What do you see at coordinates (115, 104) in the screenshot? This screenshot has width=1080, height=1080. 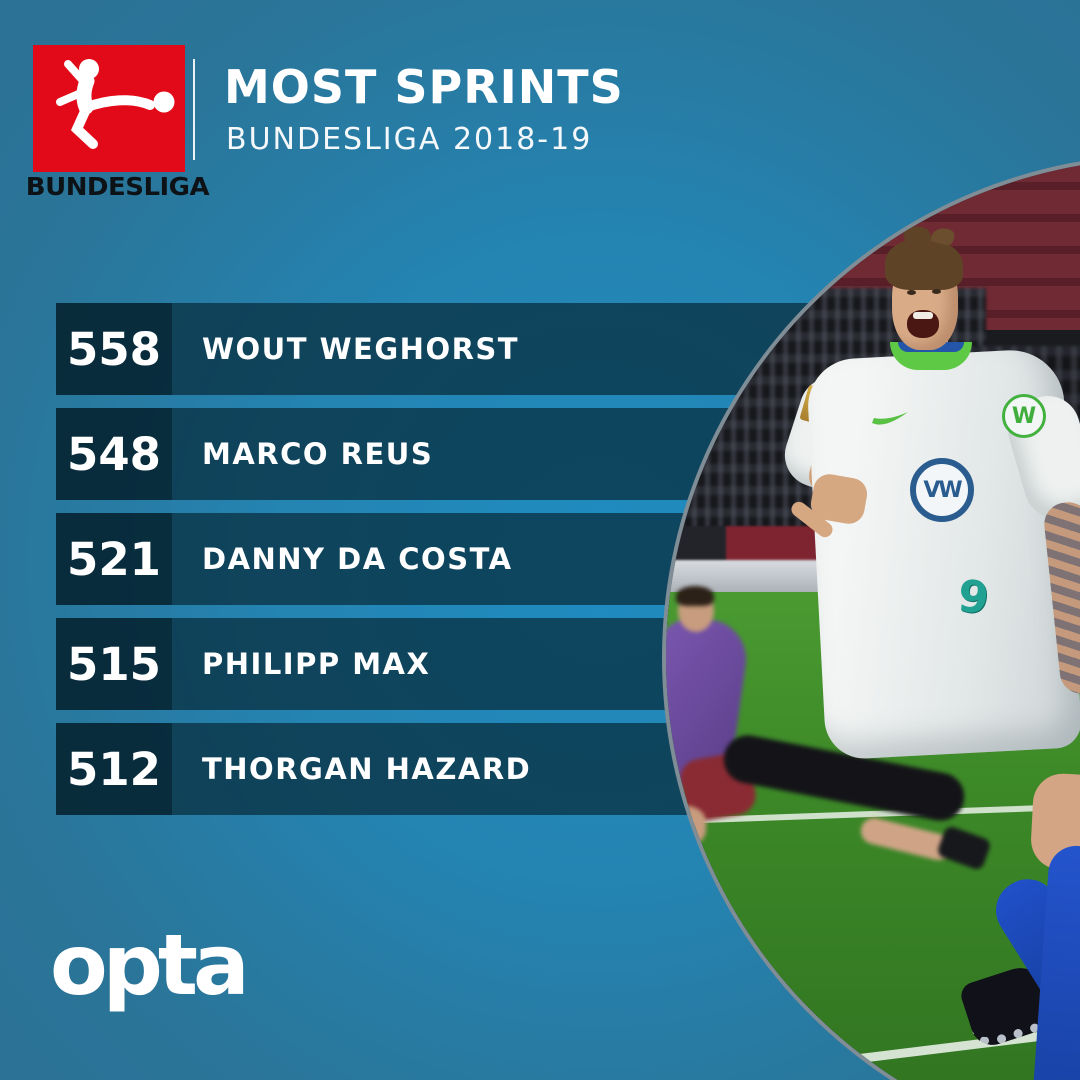 I see `bundesliga-kicker-icon` at bounding box center [115, 104].